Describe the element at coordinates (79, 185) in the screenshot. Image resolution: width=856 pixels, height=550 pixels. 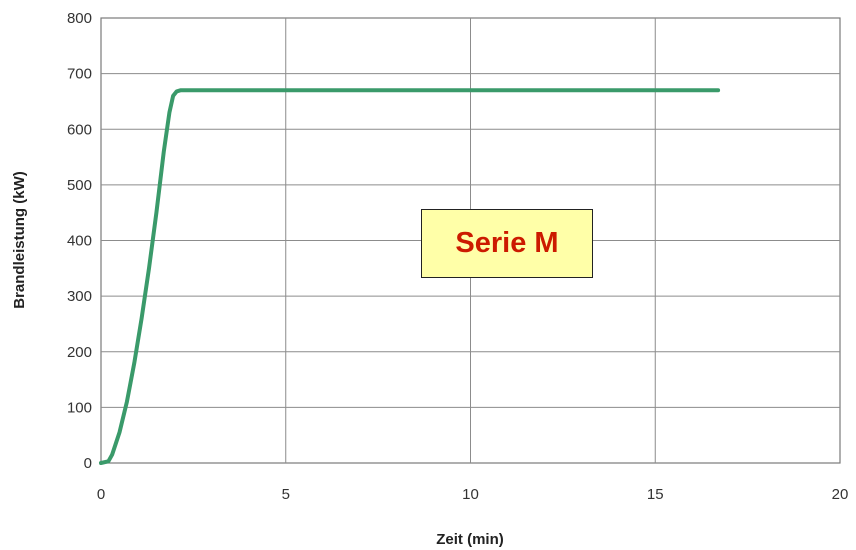
I see `y-tick-label: 500` at that location.